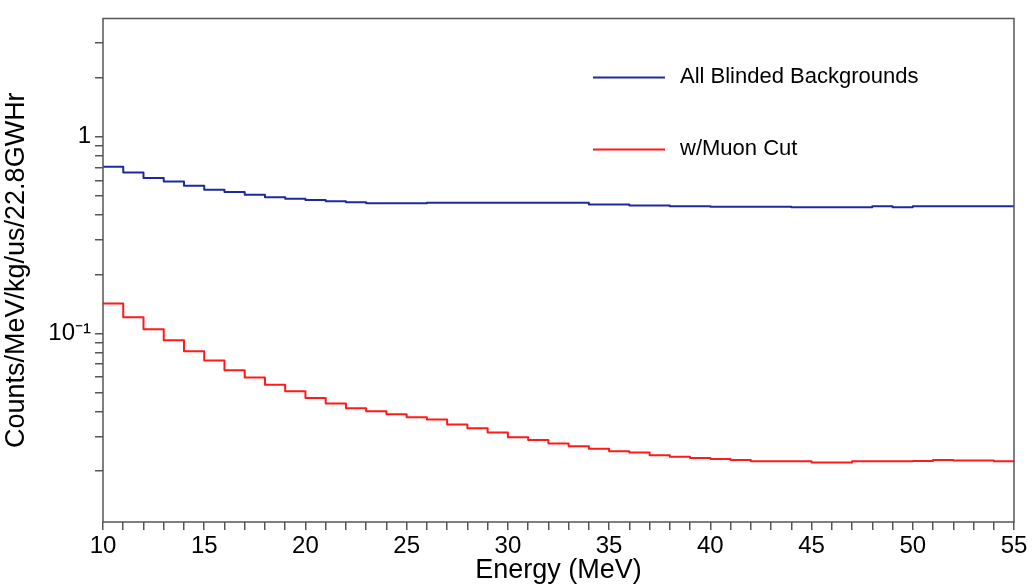 This screenshot has height=587, width=1033. What do you see at coordinates (407, 545) in the screenshot?
I see `x-tick-label: 25` at bounding box center [407, 545].